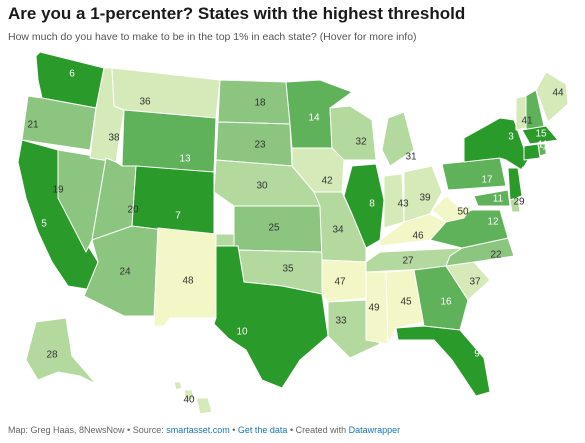 This screenshot has width=585, height=443. Describe the element at coordinates (542, 150) in the screenshot. I see `state-ri` at that location.